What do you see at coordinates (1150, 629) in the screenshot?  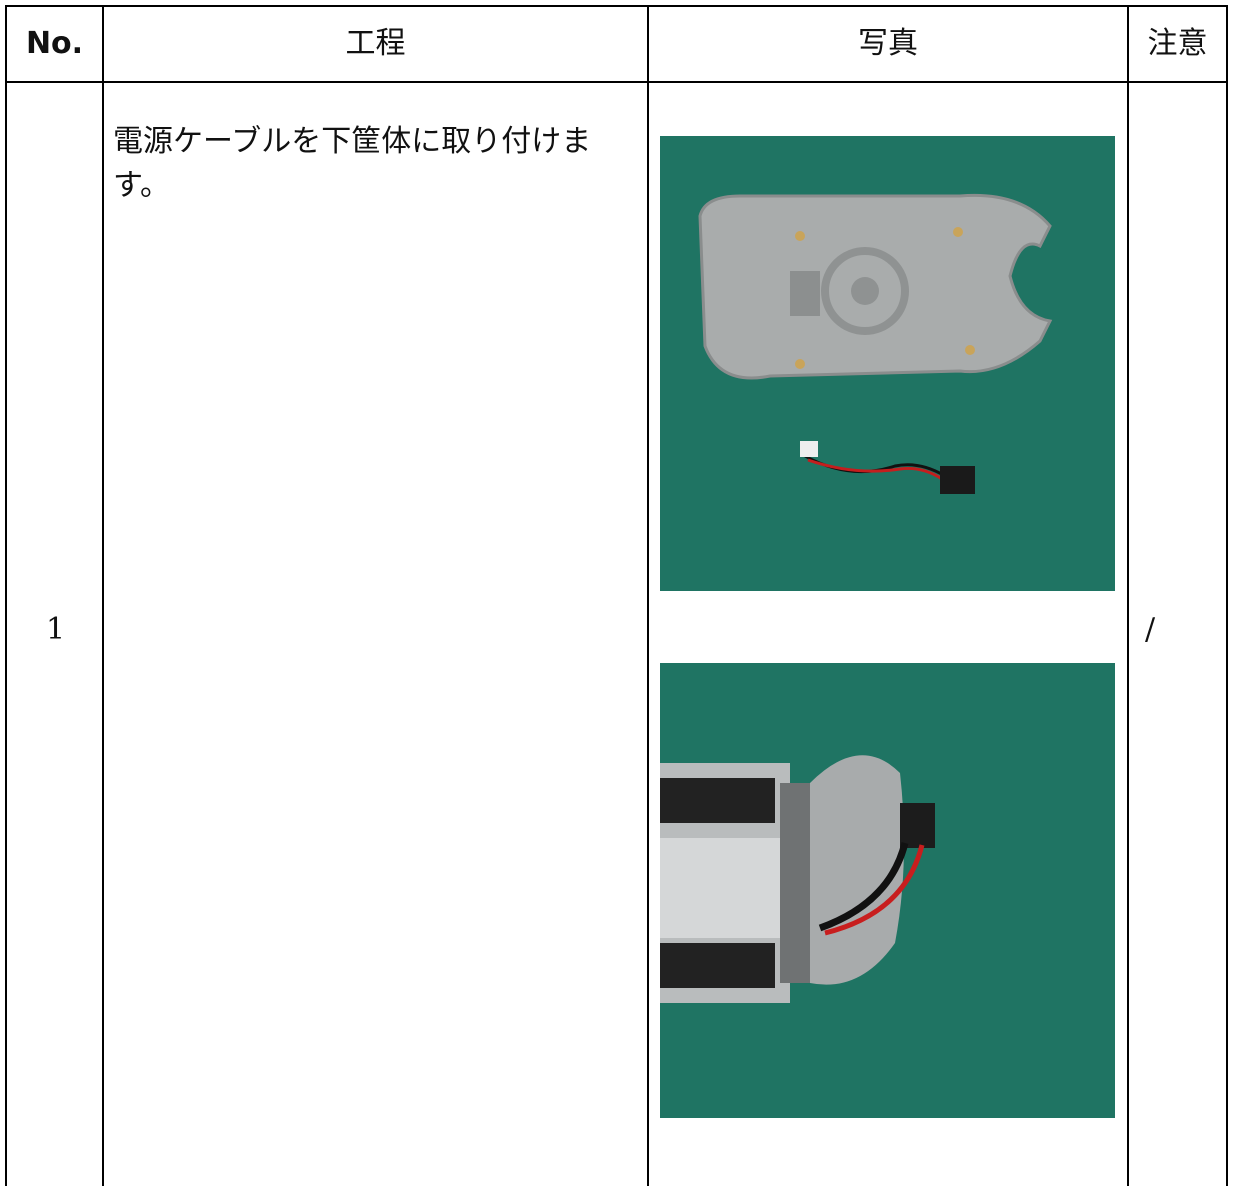 I see `note-text: /` at bounding box center [1150, 629].